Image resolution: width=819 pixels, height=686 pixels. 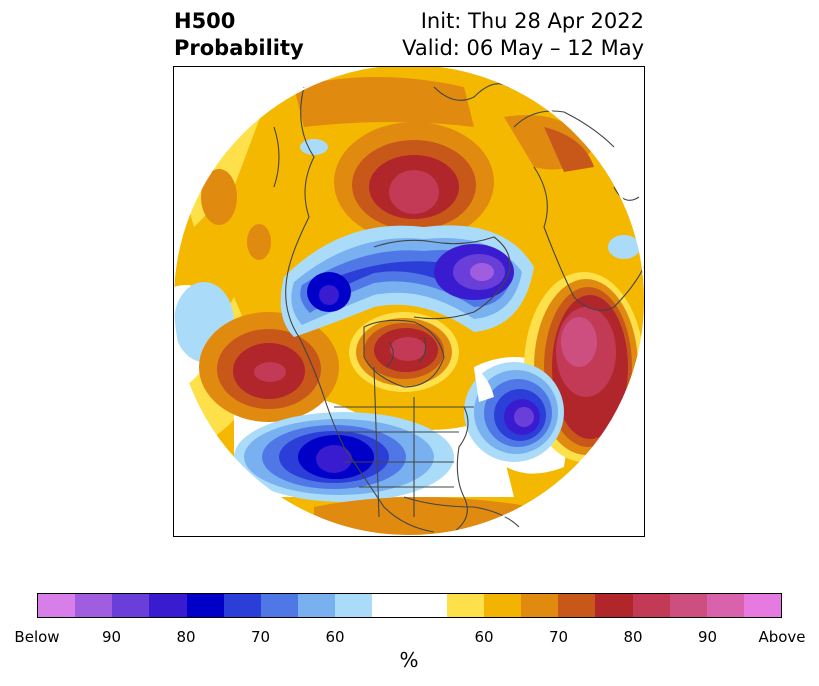 What do you see at coordinates (523, 48) in the screenshot?
I see `valid-range: Valid: 06 May – 12 May` at bounding box center [523, 48].